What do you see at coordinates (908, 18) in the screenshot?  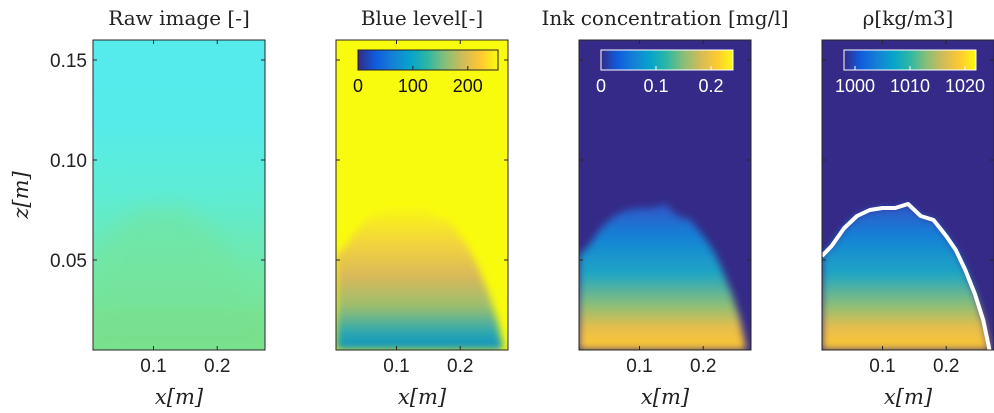 I see `subplot-title-density: ρ[kg/m3]` at bounding box center [908, 18].